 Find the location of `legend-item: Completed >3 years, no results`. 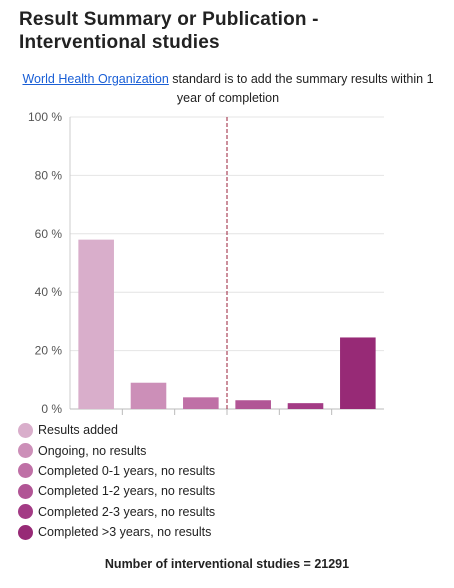

legend-item: Completed >3 years, no results is located at coordinates (116, 532).